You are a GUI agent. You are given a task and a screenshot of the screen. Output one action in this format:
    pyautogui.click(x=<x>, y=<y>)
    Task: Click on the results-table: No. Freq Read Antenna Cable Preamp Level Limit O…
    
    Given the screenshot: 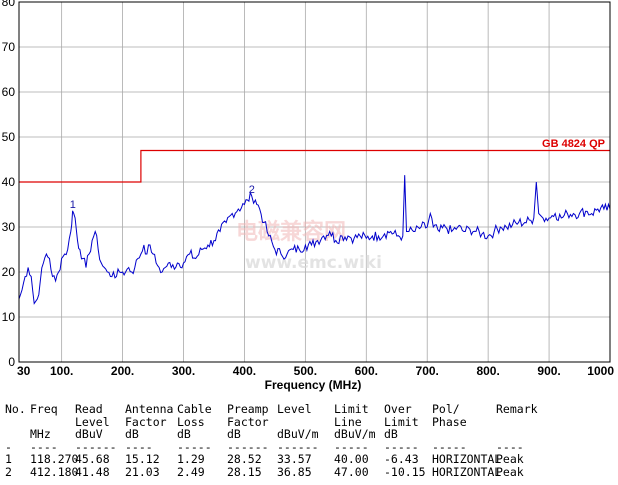 What is the action you would take?
    pyautogui.click(x=271, y=440)
    